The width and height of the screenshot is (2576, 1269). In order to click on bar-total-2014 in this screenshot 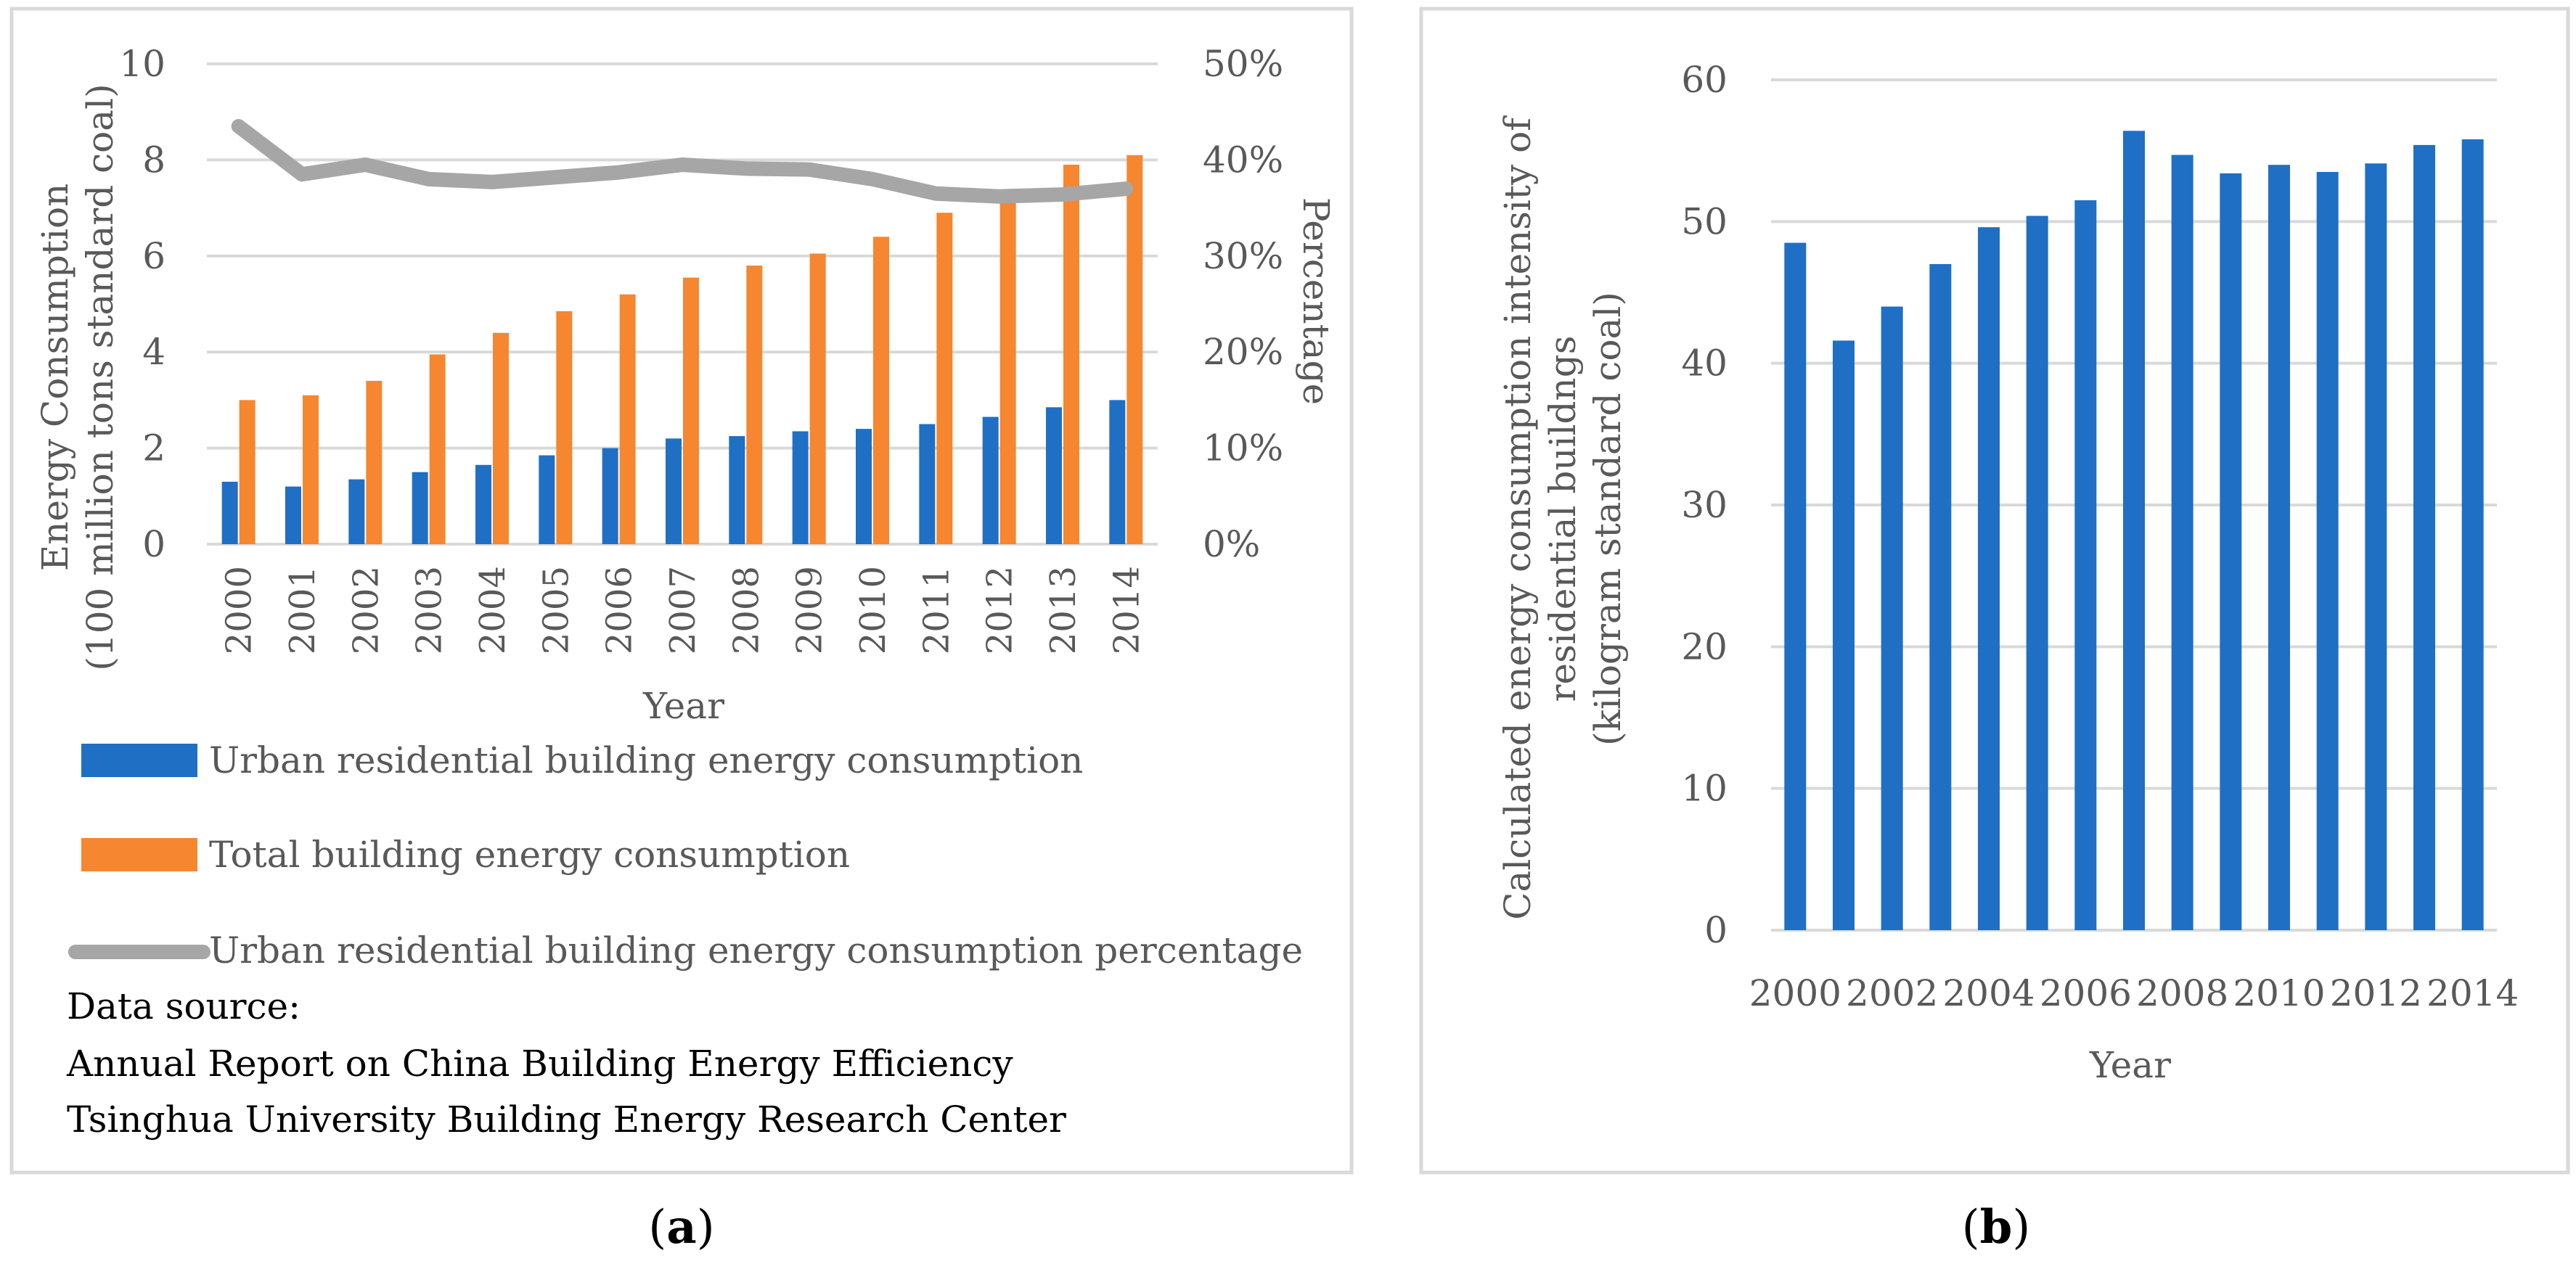, I will do `click(1135, 350)`.